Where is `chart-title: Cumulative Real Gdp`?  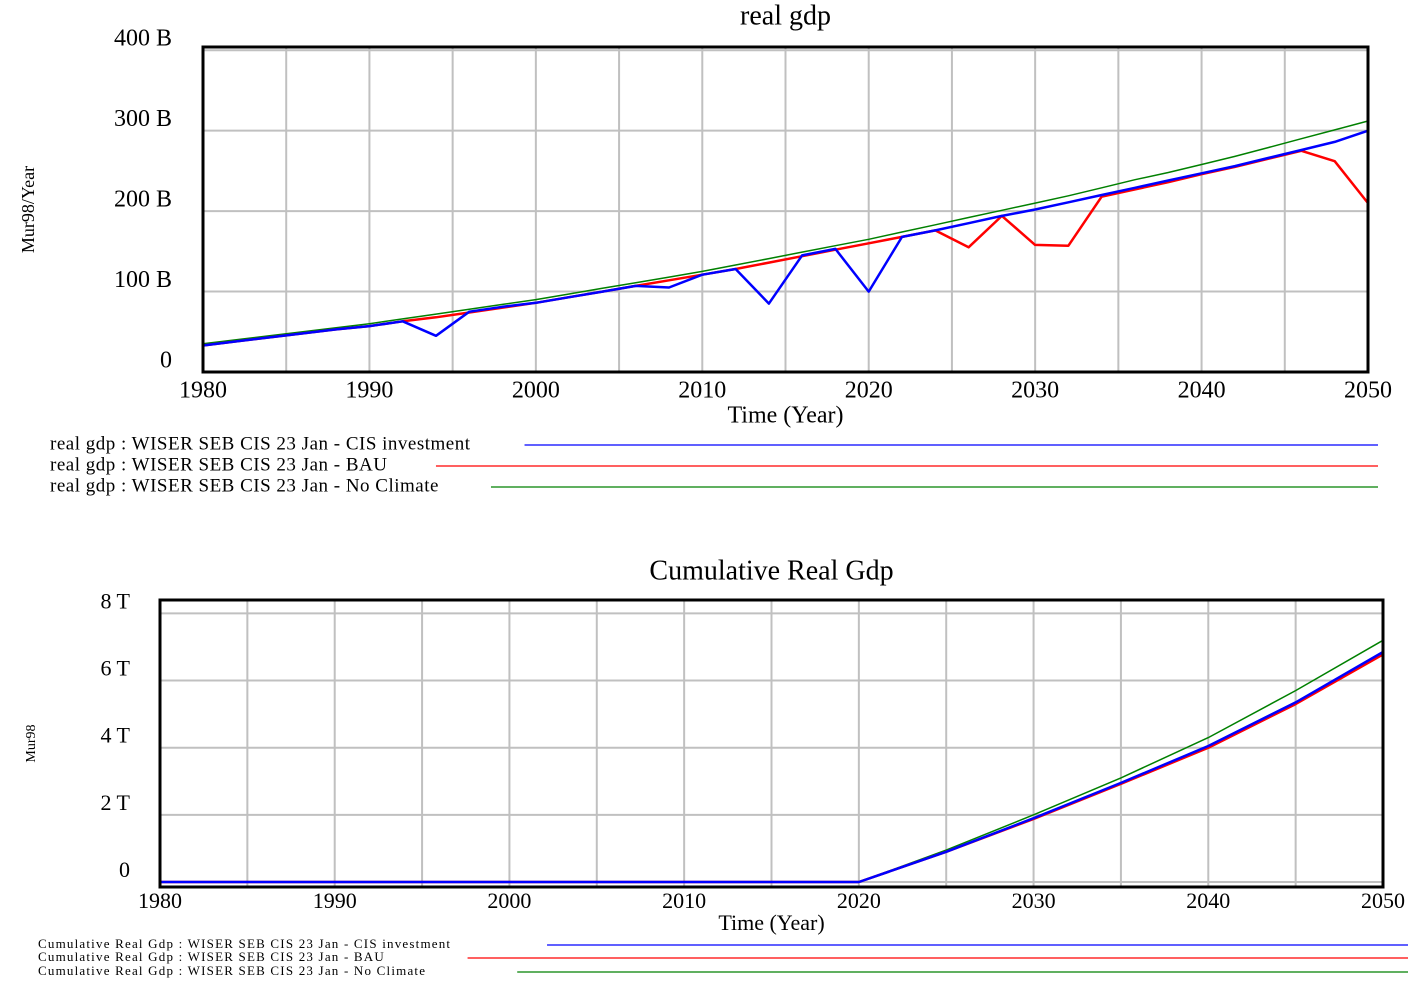 chart-title: Cumulative Real Gdp is located at coordinates (771, 570).